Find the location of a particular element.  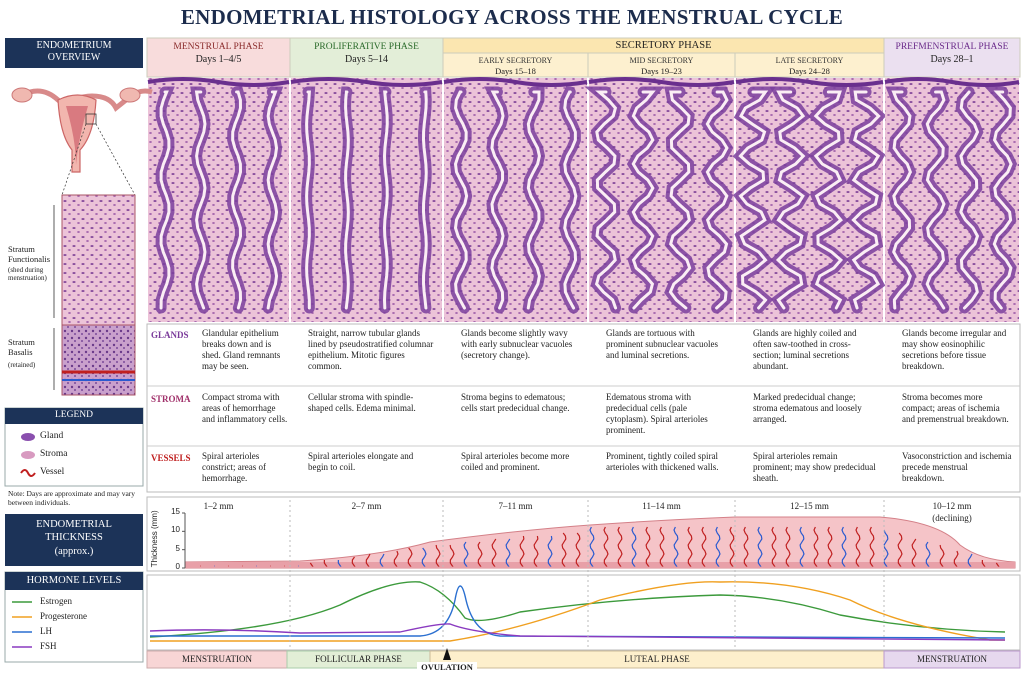

row-label: STROMA is located at coordinates (171, 399).